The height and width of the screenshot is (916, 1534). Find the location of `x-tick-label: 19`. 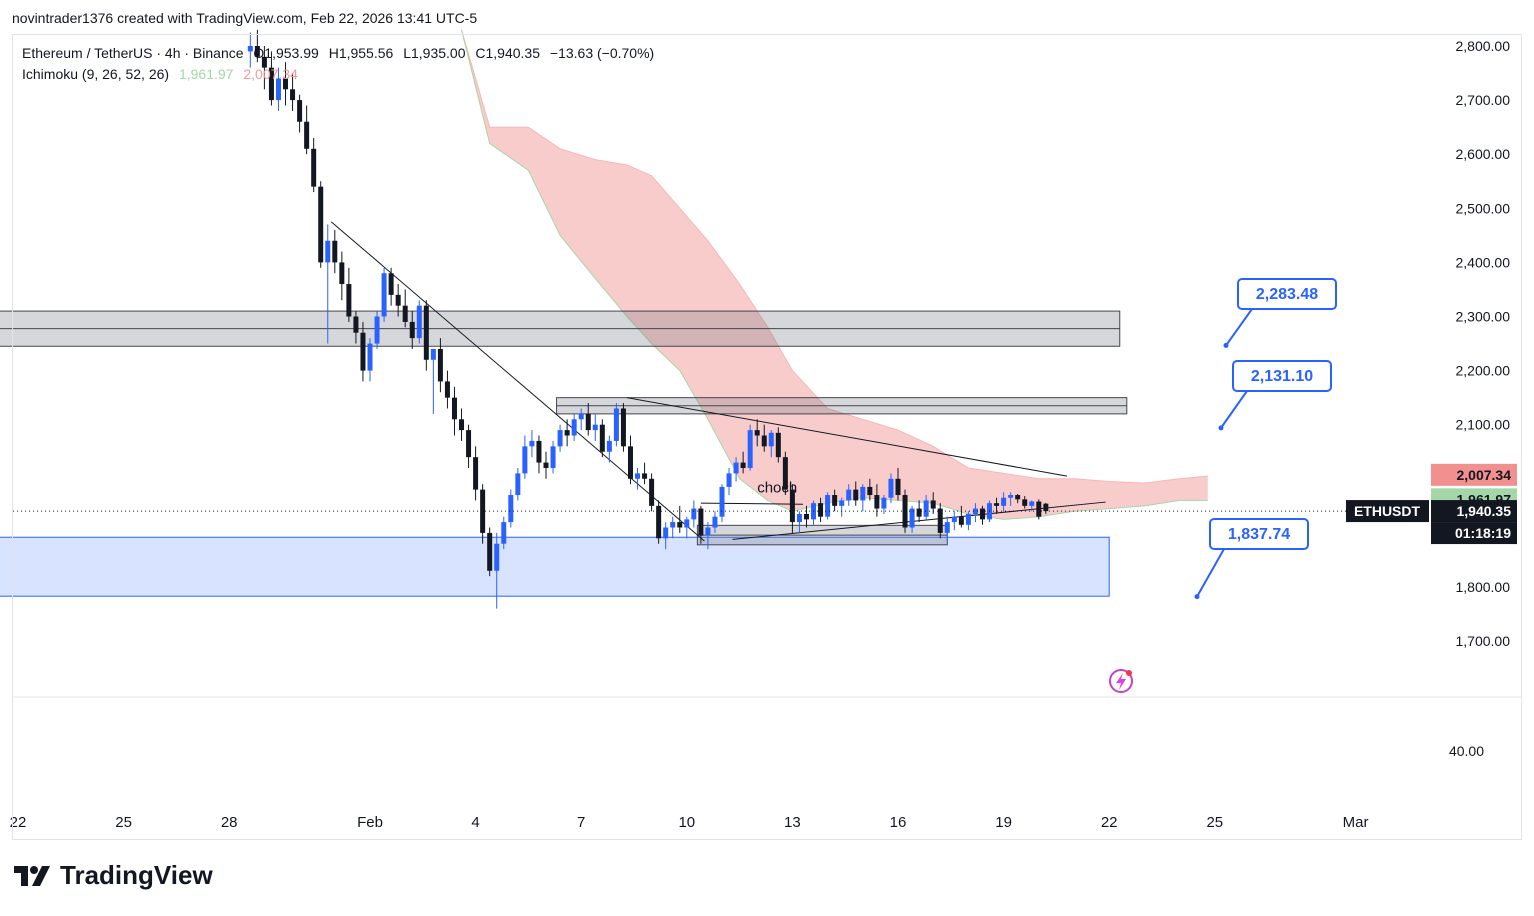

x-tick-label: 19 is located at coordinates (1003, 822).